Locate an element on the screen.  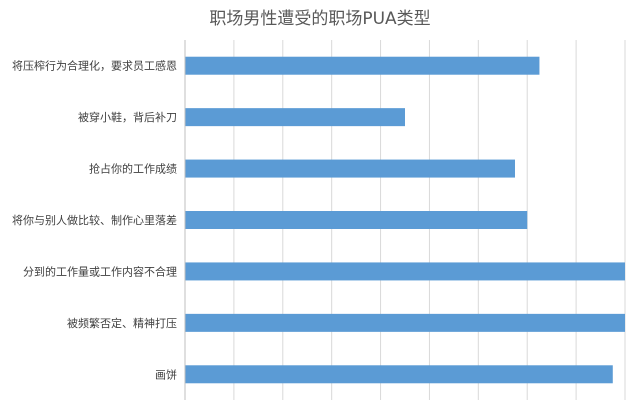
category-label: 抢占你的工作成绩 is located at coordinates (133, 169).